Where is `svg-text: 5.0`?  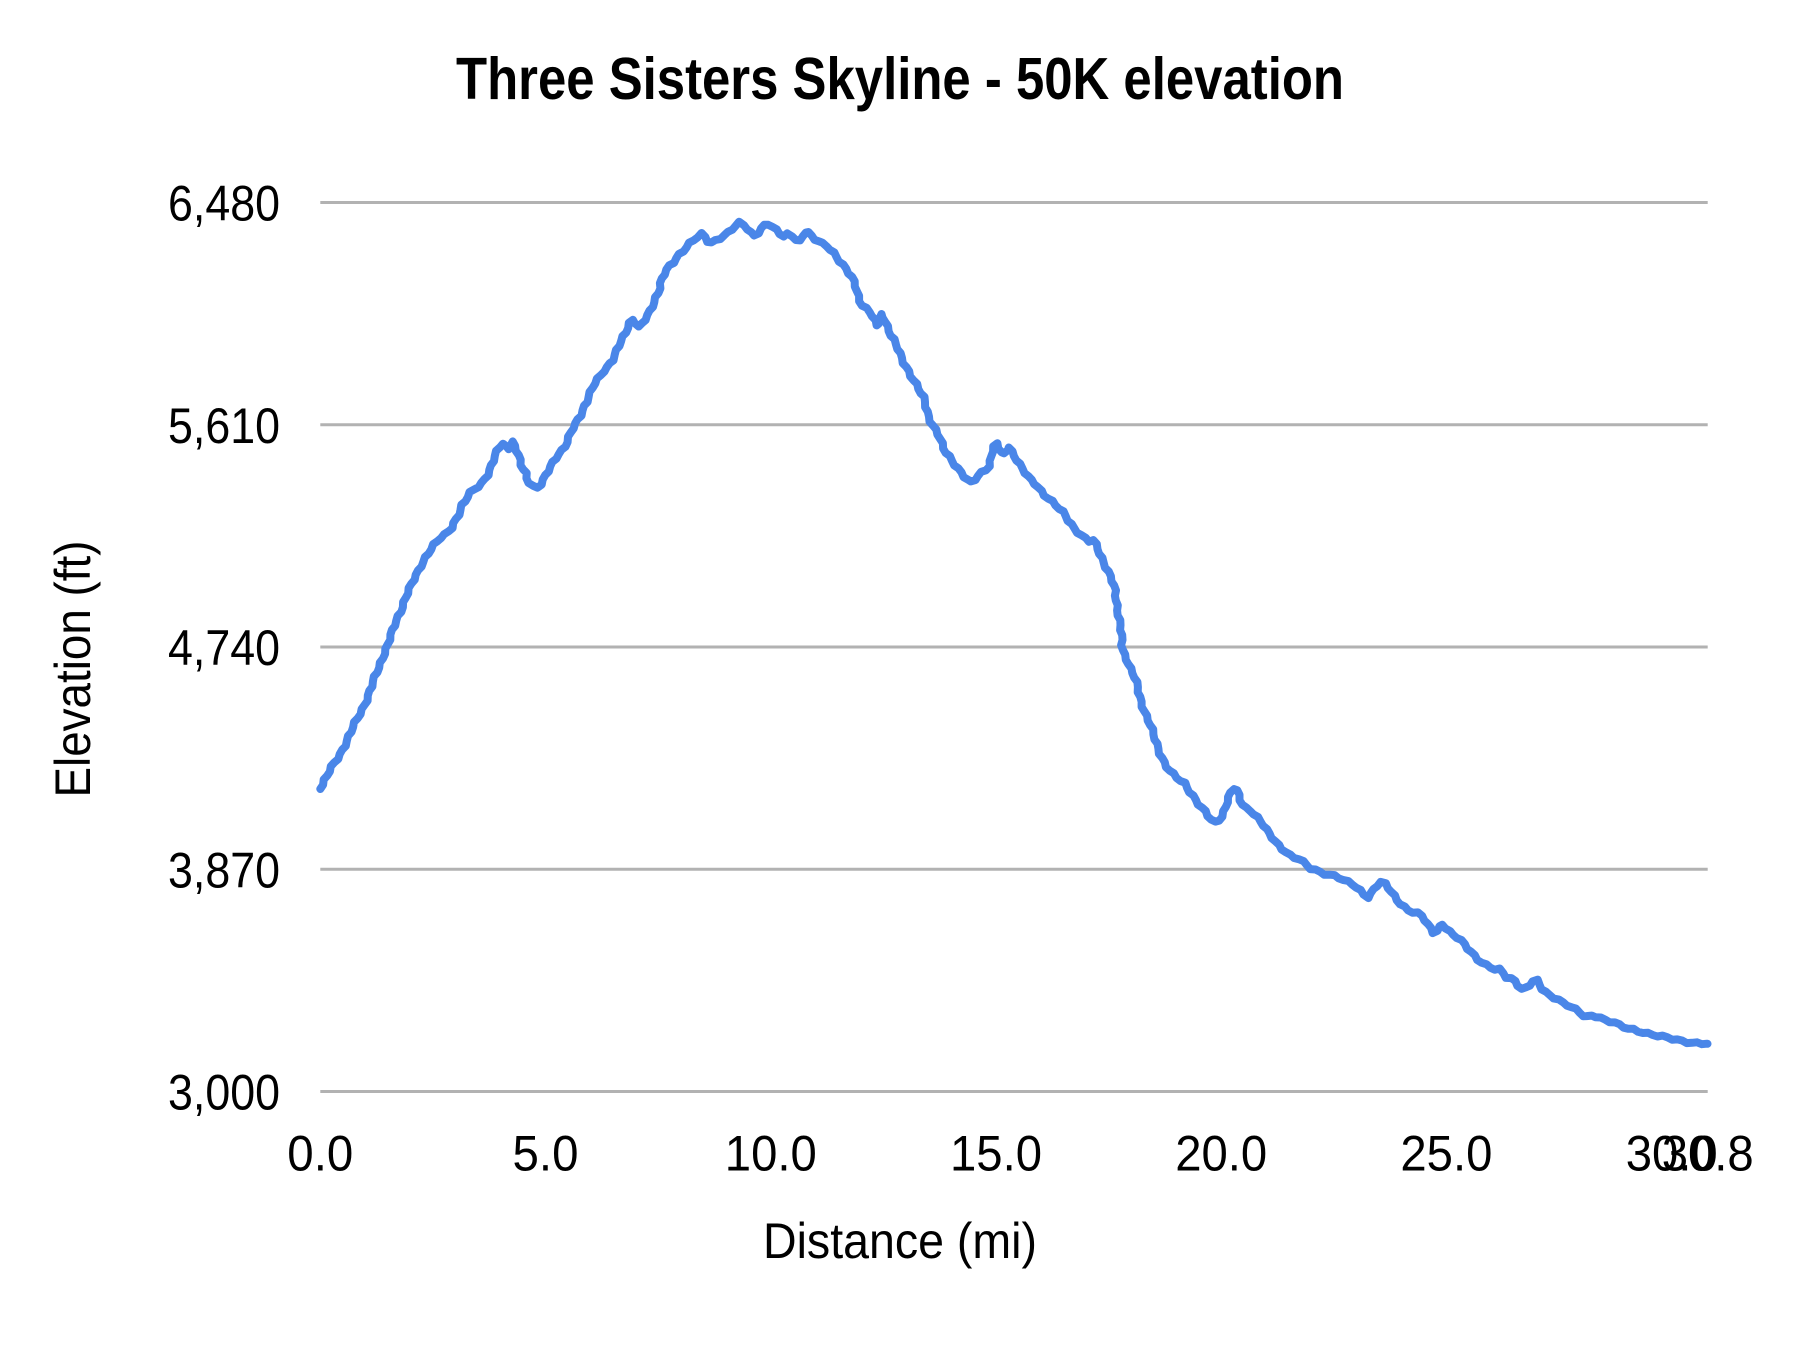 svg-text: 5.0 is located at coordinates (546, 1154).